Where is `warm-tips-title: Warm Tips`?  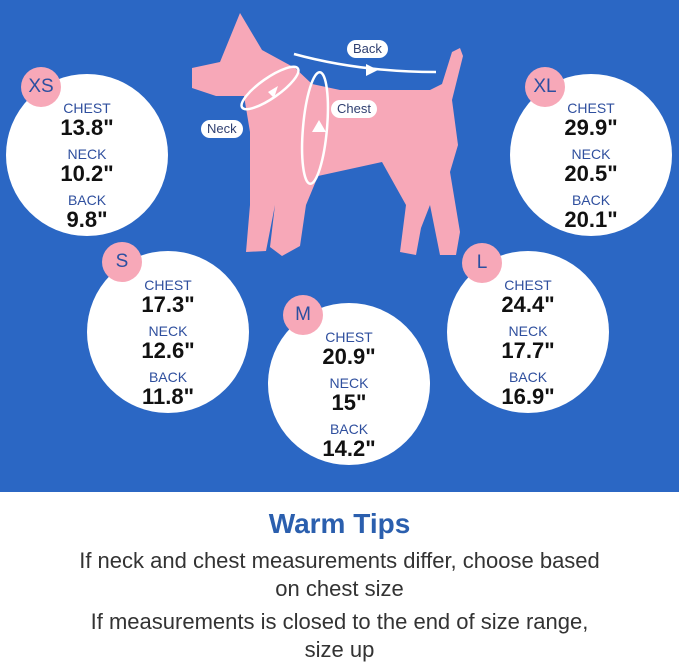 warm-tips-title: Warm Tips is located at coordinates (339, 523).